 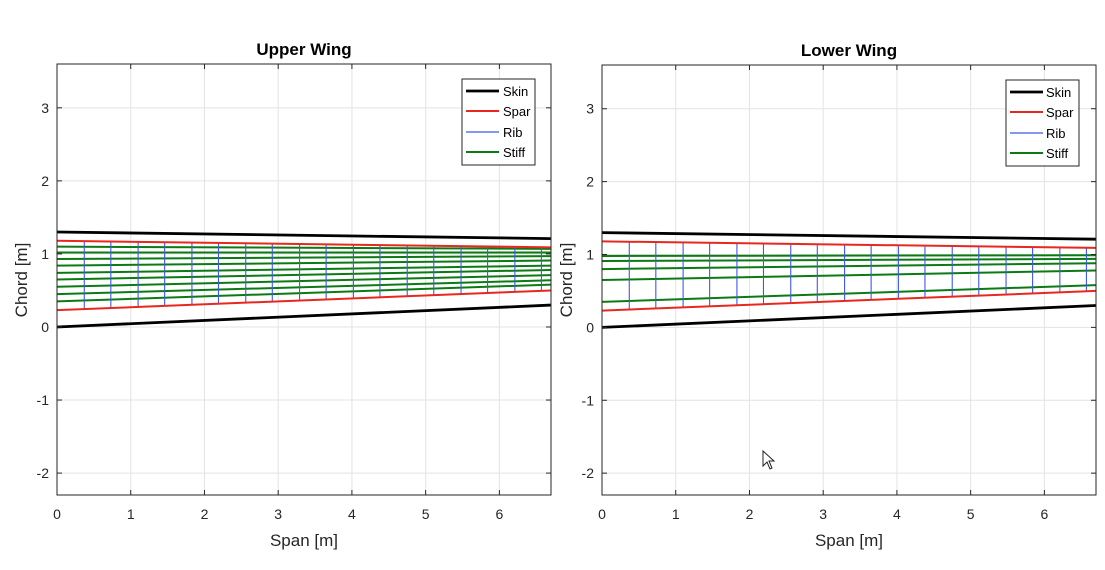 What do you see at coordinates (849, 540) in the screenshot?
I see `xlabel-lower-wing: Span [m]` at bounding box center [849, 540].